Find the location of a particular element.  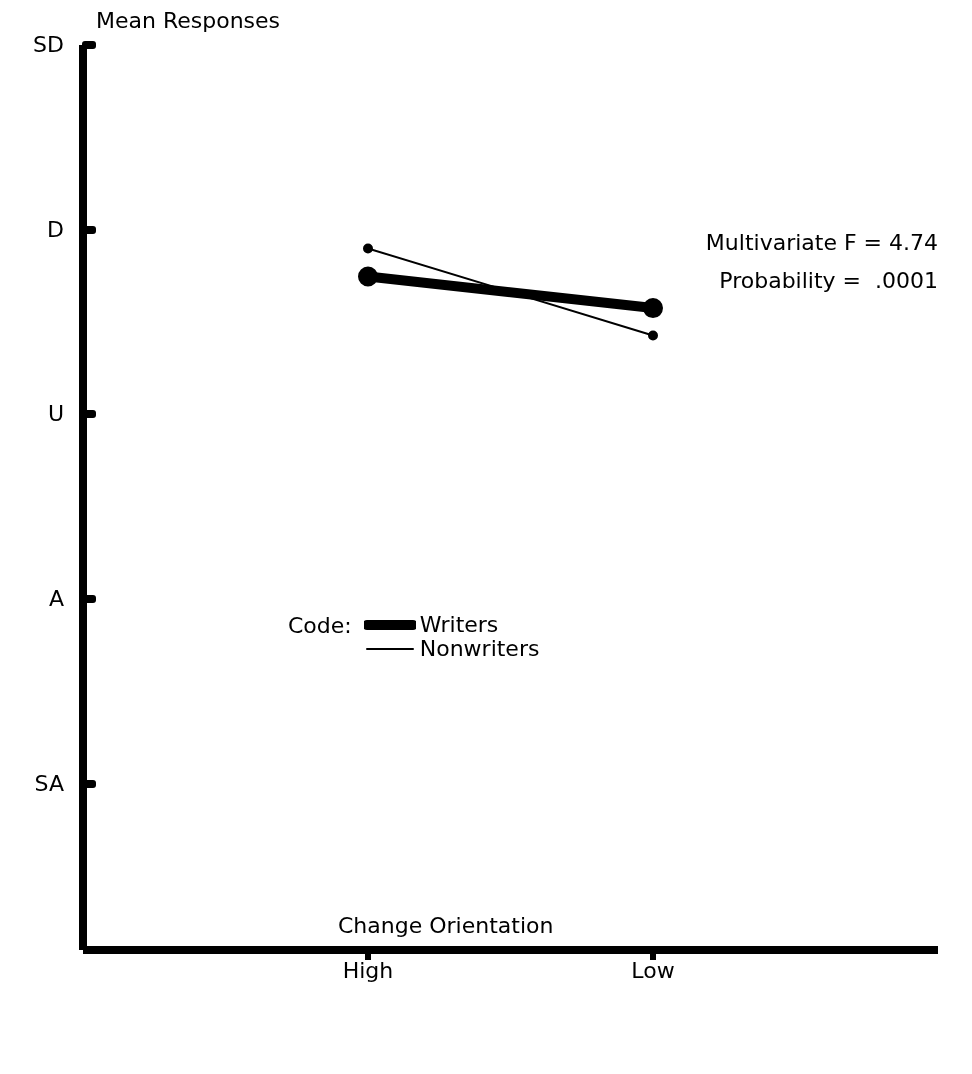

text: D is located at coordinates (55, 229).